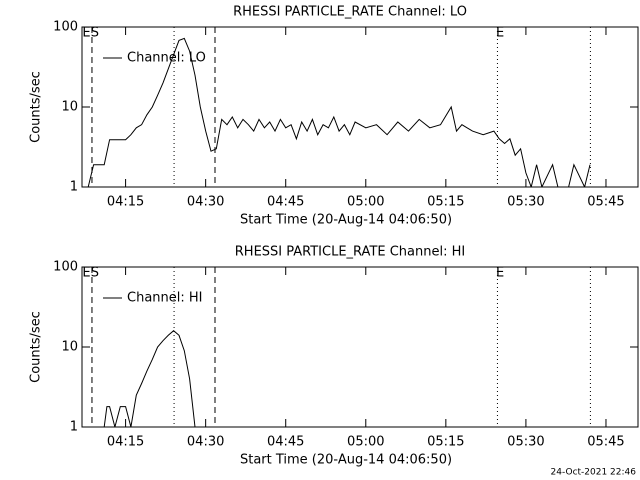 The width and height of the screenshot is (640, 480). I want to click on chart-title: RHESSI PARTICLE_RATE Channel: HI, so click(350, 252).